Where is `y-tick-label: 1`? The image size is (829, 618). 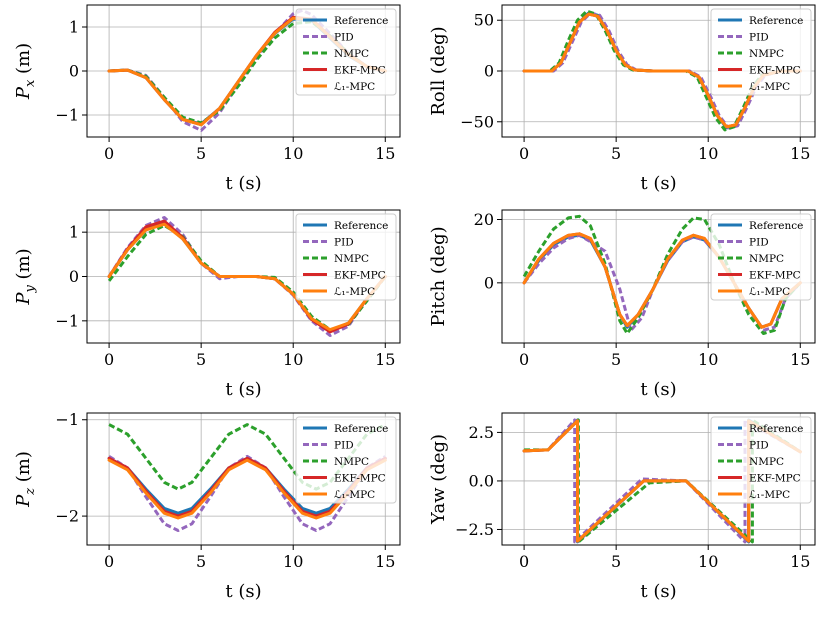 y-tick-label: 1 is located at coordinates (74, 232).